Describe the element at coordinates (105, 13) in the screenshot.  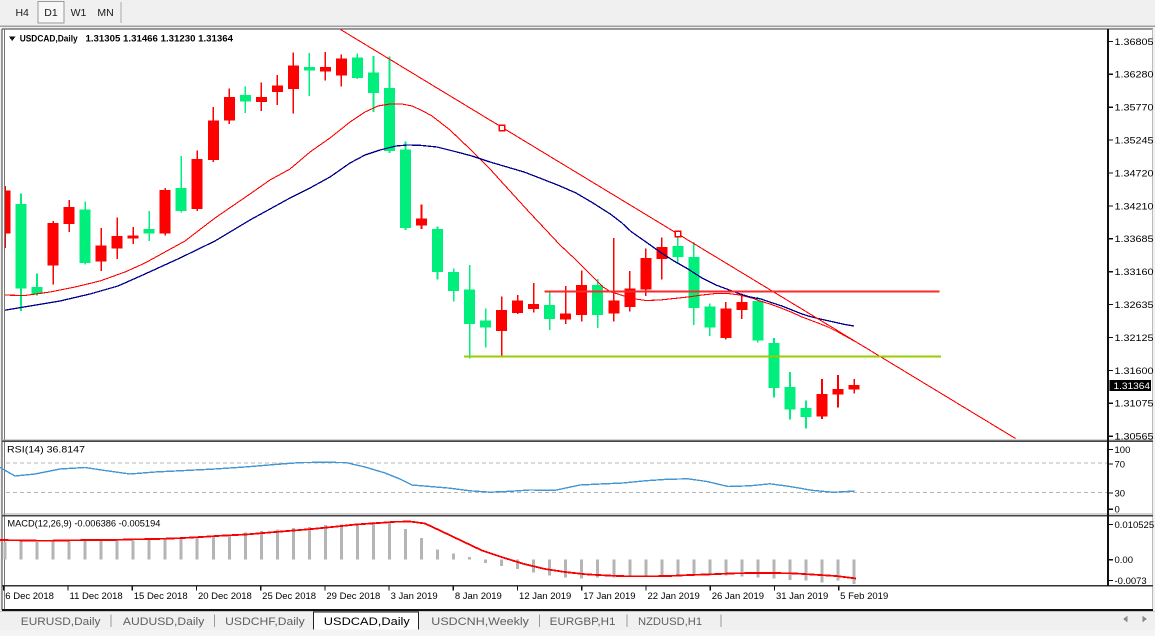
I see `svg-text: MN` at that location.